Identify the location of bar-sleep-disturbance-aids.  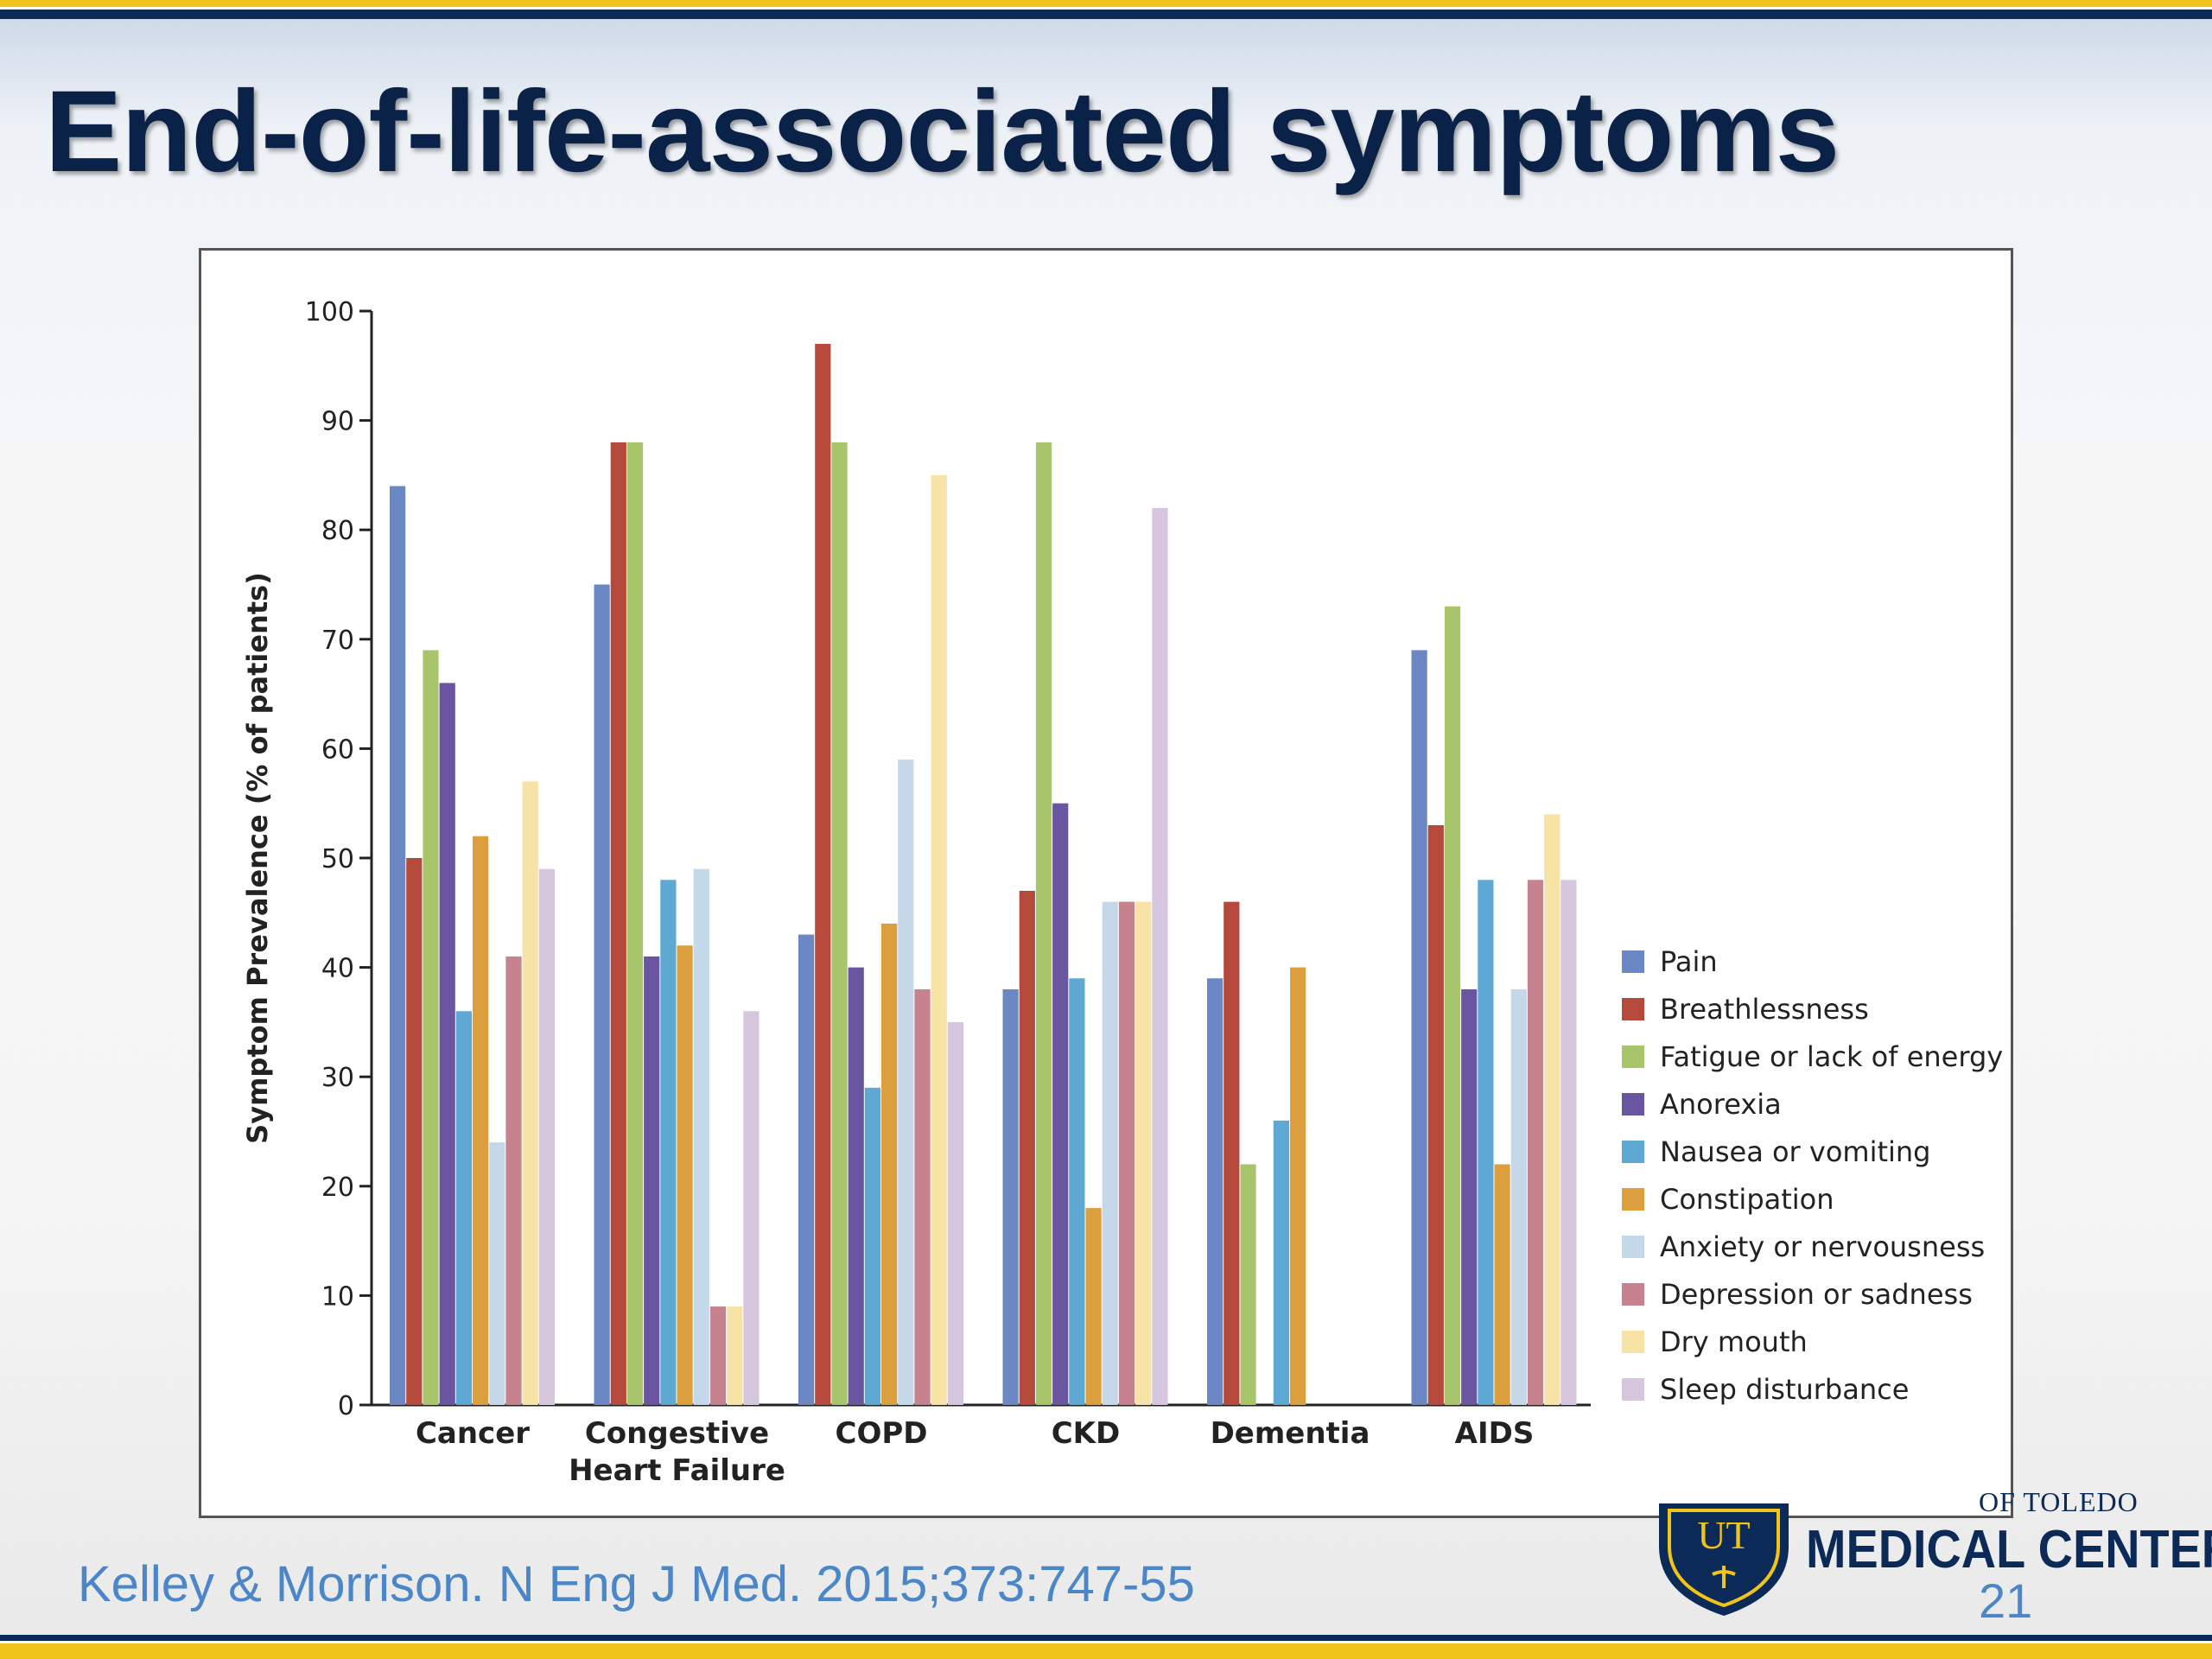
(1568, 1142).